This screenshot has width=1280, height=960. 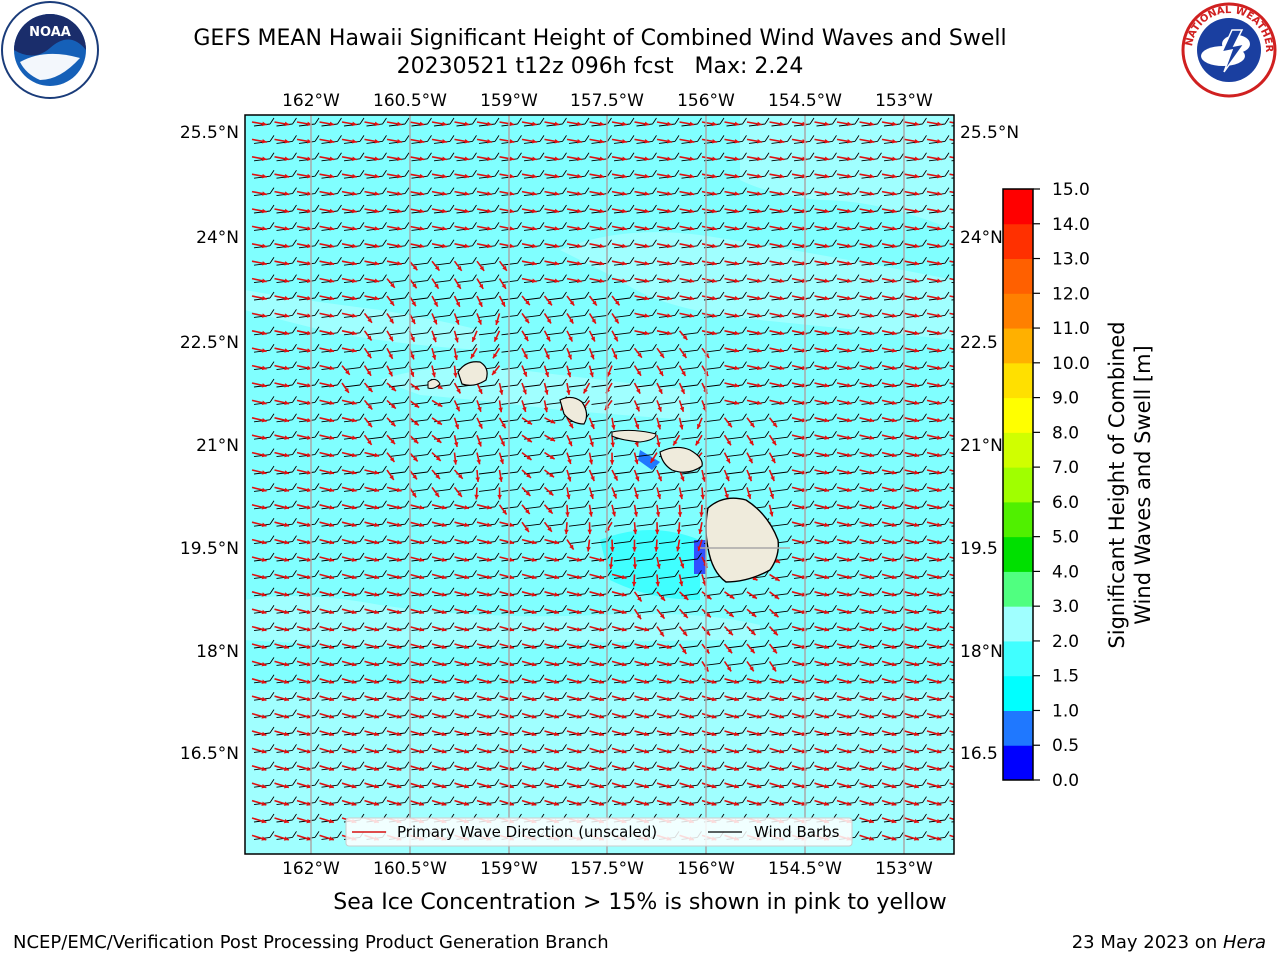 I want to click on lon-tick-top-3: 159°W, so click(x=509, y=101).